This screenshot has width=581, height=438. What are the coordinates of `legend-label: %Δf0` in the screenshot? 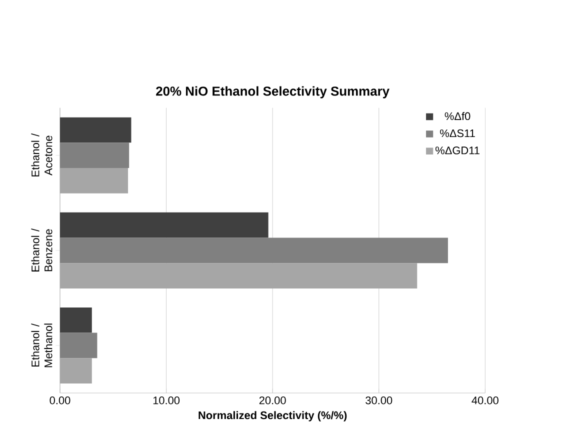 It's located at (457, 116).